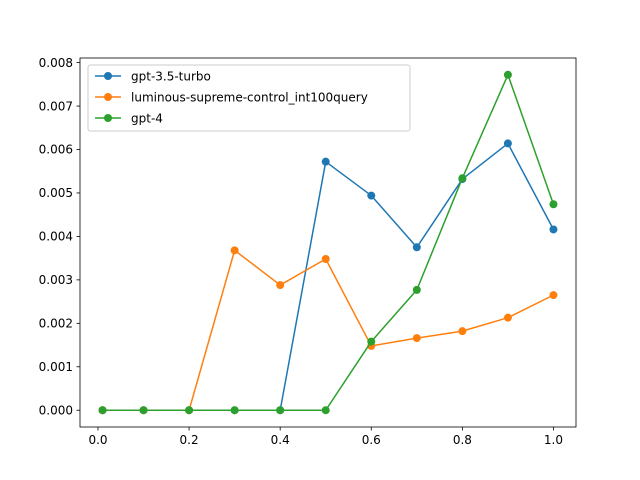 This screenshot has width=640, height=480. I want to click on x-tick-label: 0.2, so click(189, 440).